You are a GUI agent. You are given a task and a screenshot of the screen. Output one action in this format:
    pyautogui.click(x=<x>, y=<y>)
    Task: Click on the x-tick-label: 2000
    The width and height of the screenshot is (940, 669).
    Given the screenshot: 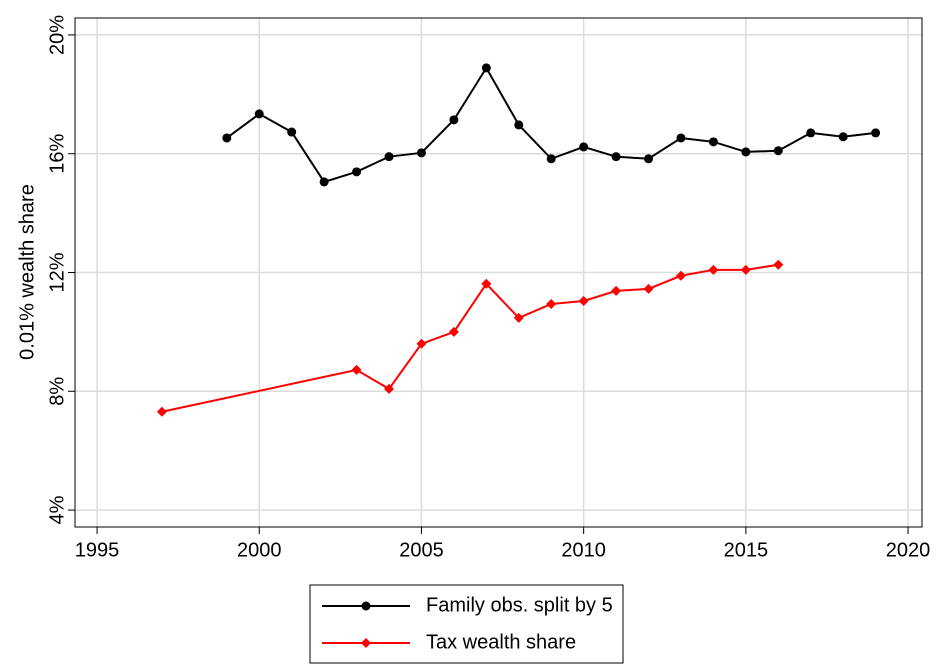 What is the action you would take?
    pyautogui.click(x=259, y=550)
    